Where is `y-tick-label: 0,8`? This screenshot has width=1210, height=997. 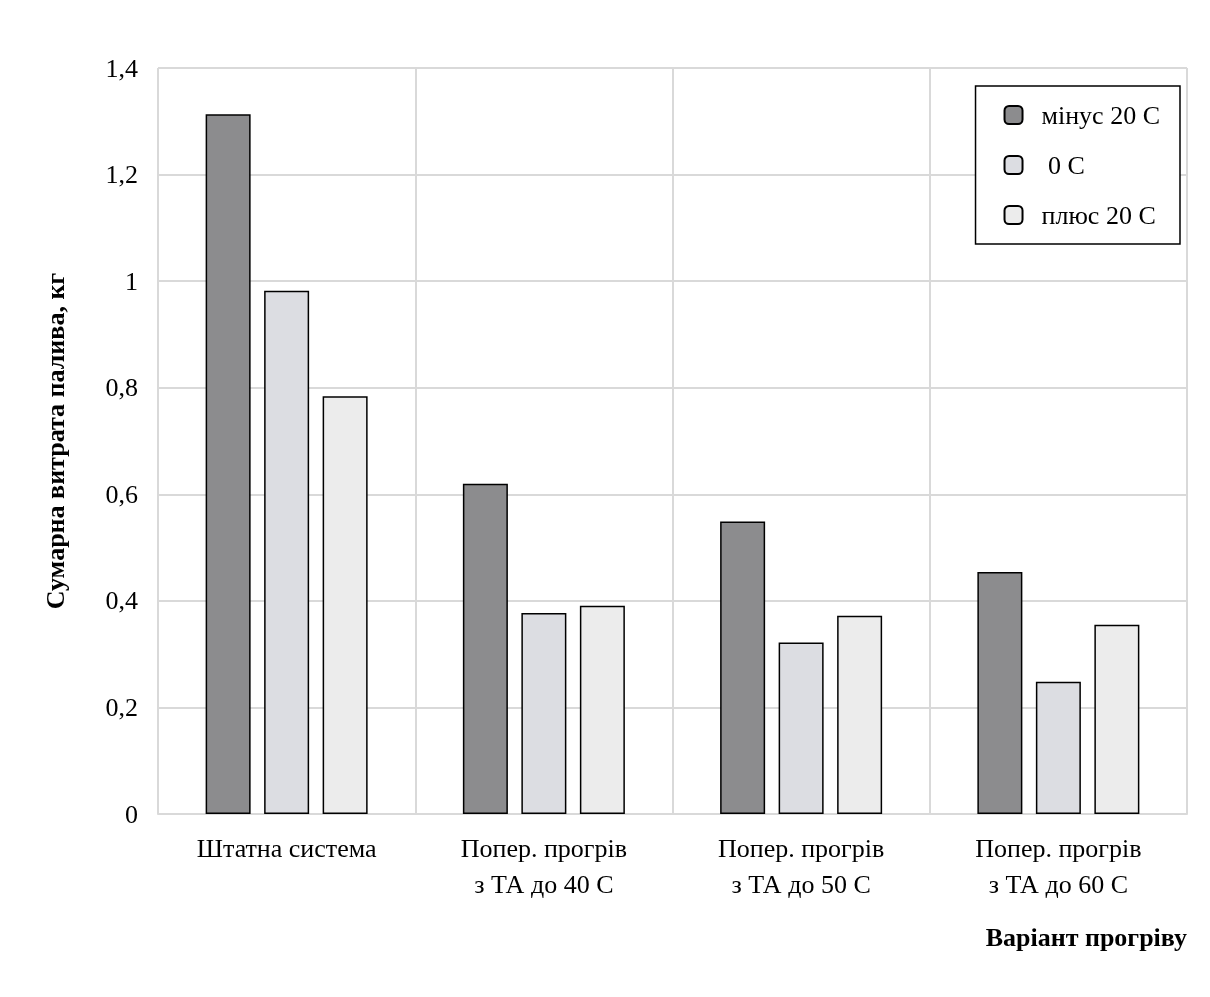
y-tick-label: 0,8 is located at coordinates (121, 388).